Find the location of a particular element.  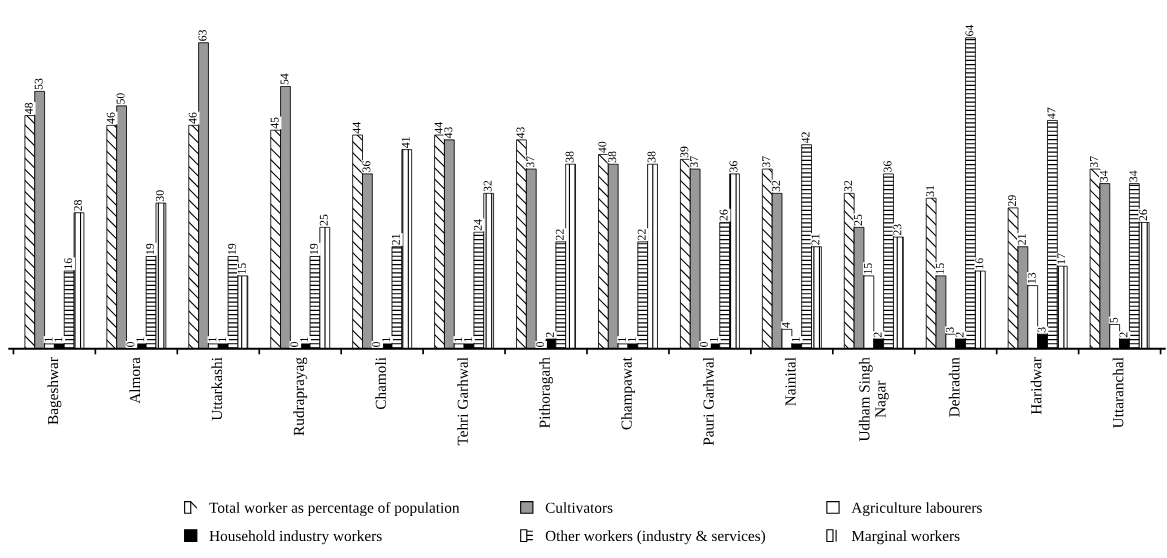

data-label: 13 is located at coordinates (1031, 278).